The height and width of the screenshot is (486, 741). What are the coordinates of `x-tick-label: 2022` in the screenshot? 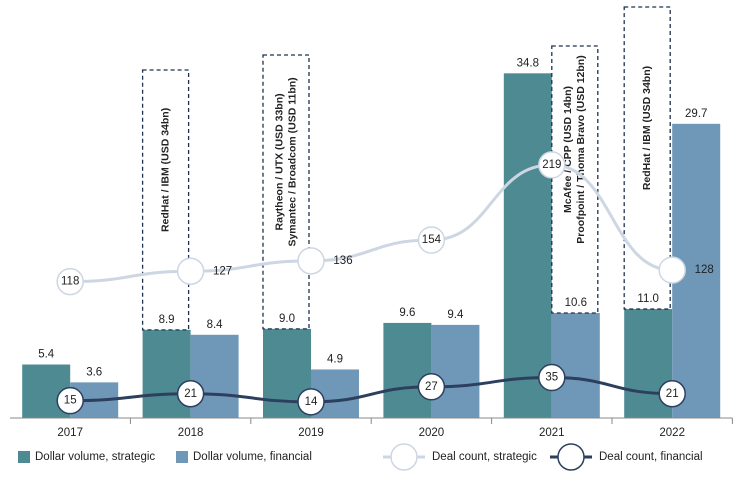 It's located at (672, 433).